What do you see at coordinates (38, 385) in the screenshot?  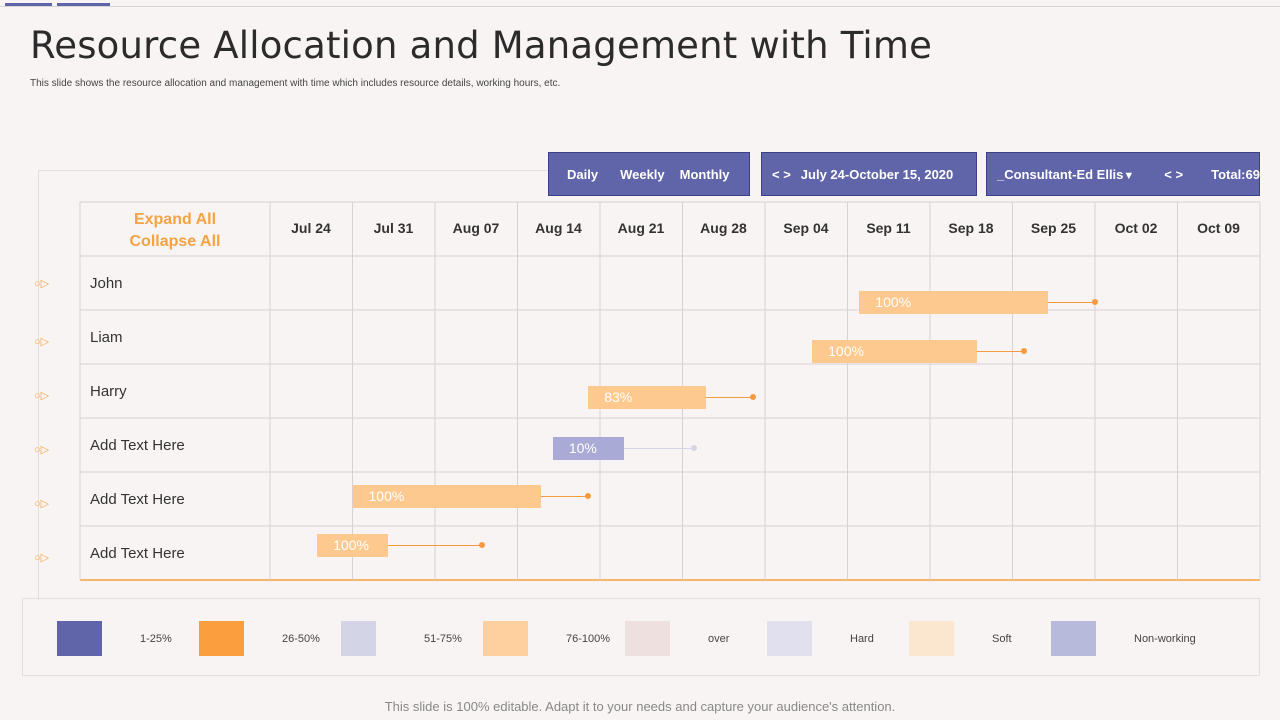 I see `outline-left` at bounding box center [38, 385].